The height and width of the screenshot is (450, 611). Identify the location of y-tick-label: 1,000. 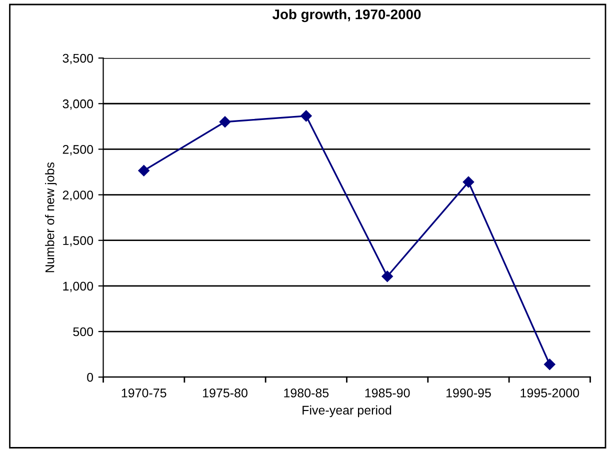
(78, 287).